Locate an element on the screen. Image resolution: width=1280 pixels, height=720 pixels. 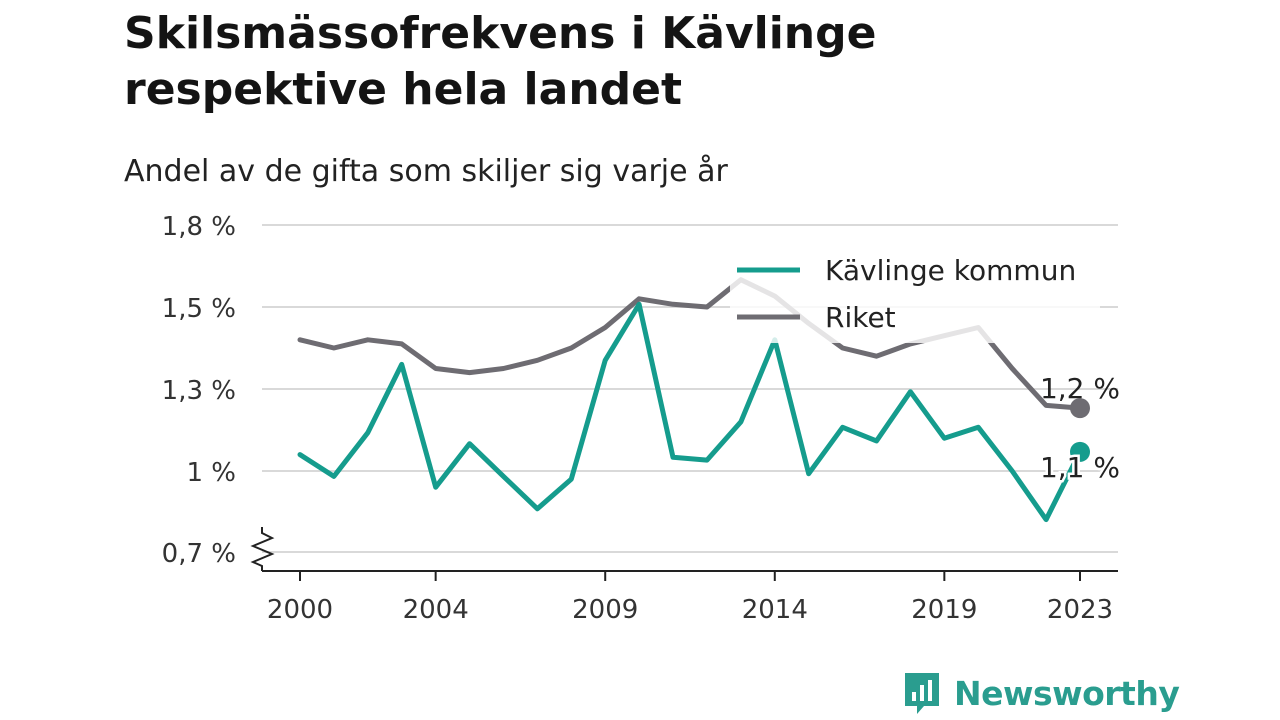
x-tick-label: 2014 is located at coordinates (775, 610).